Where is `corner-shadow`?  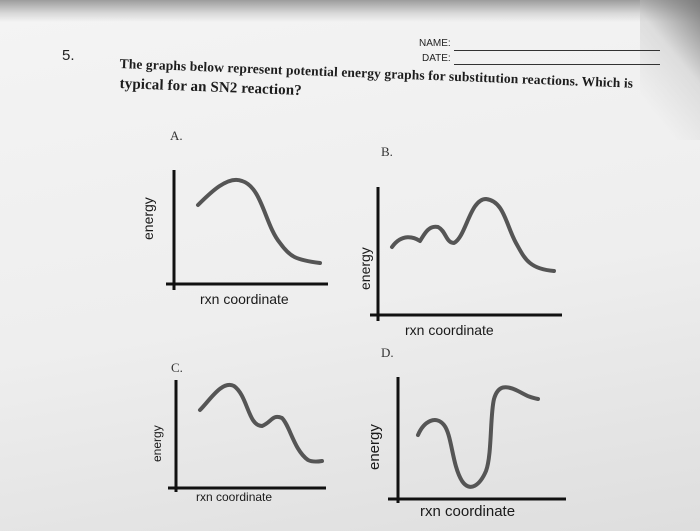
corner-shadow is located at coordinates (670, 70).